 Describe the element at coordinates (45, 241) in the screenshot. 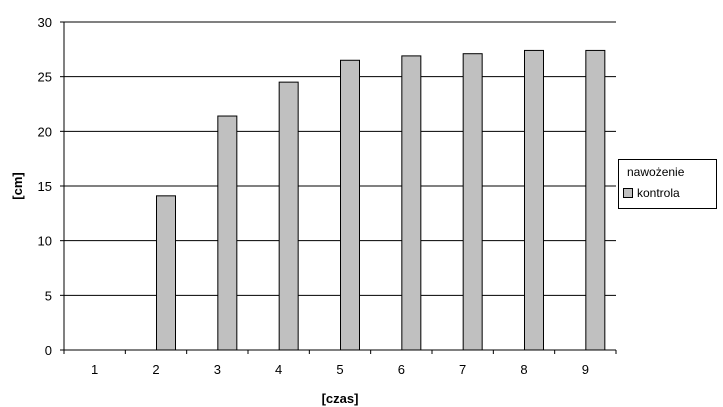

I see `y-tick-label: 10` at that location.